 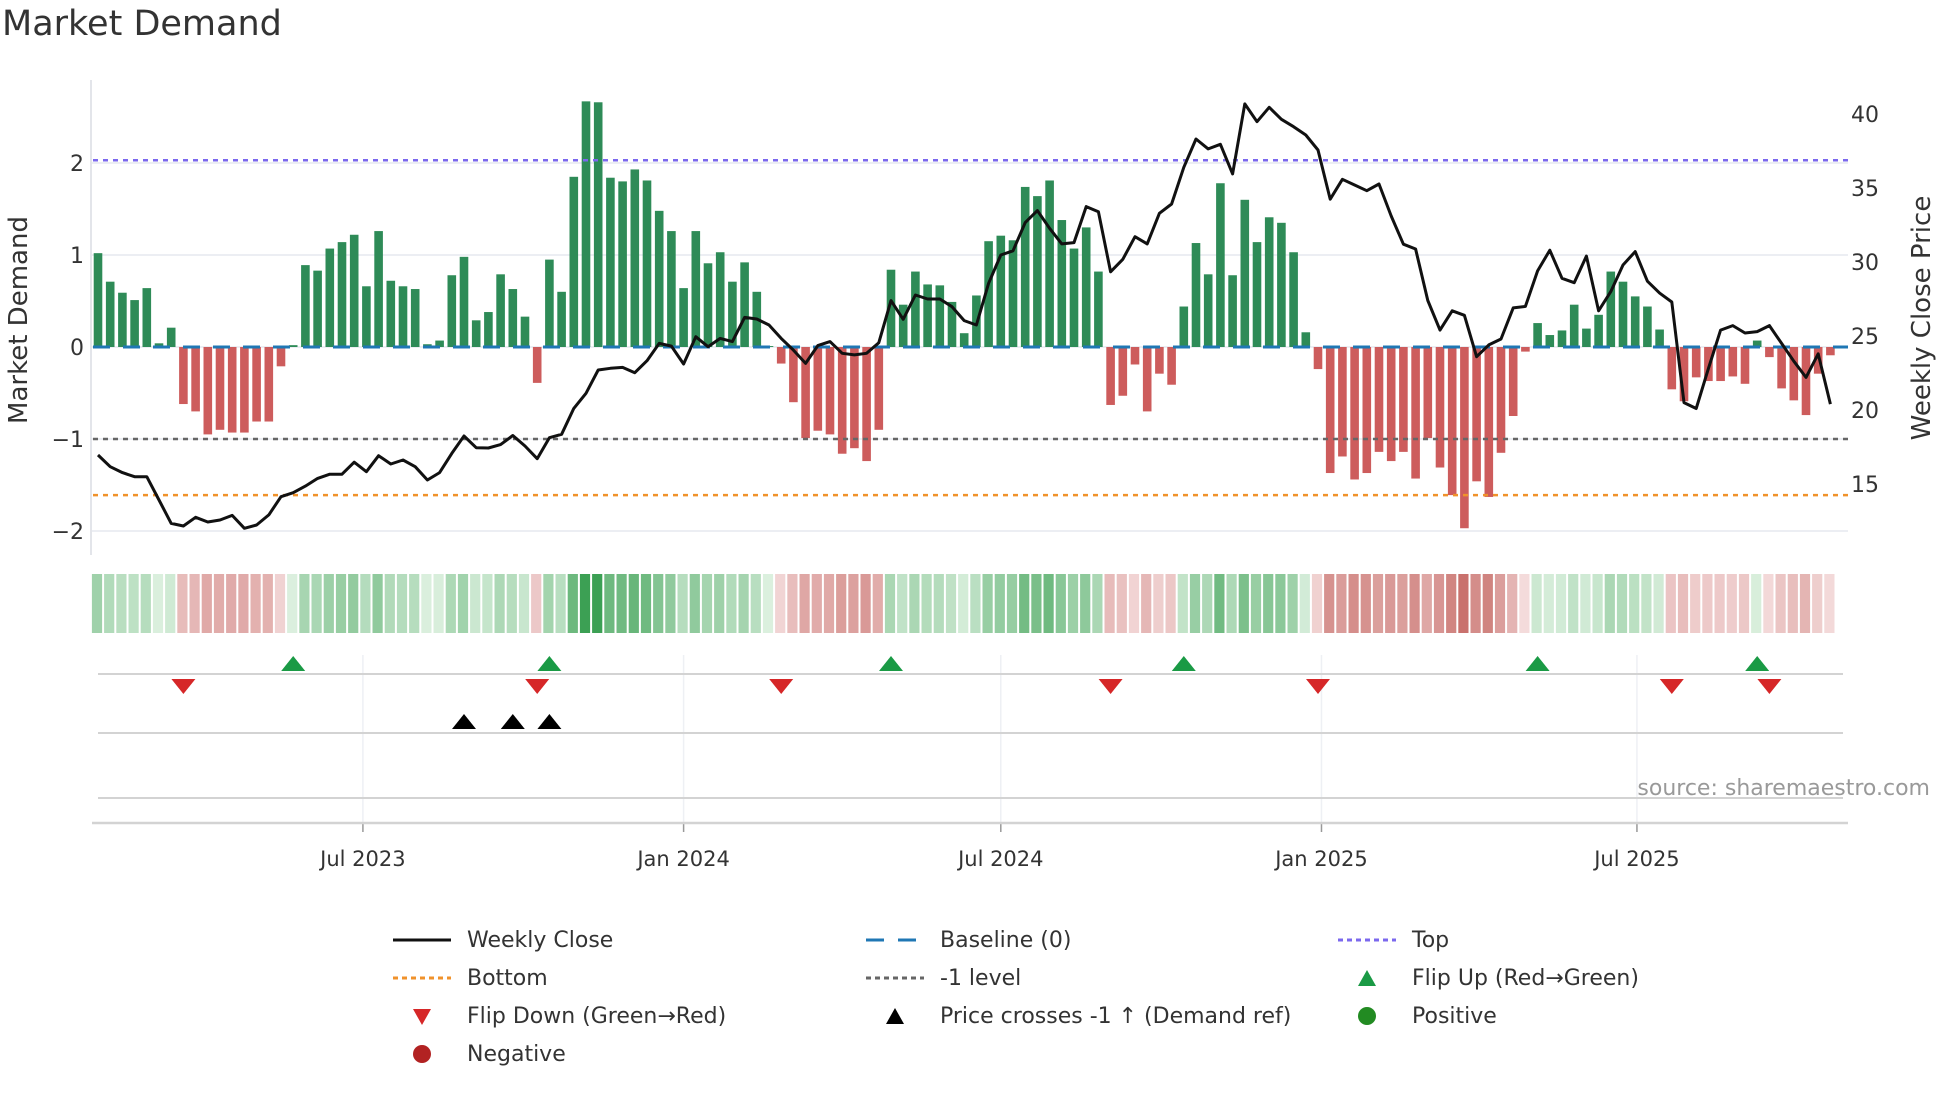 What do you see at coordinates (1537, 663) in the screenshot?
I see `flip-up-marker` at bounding box center [1537, 663].